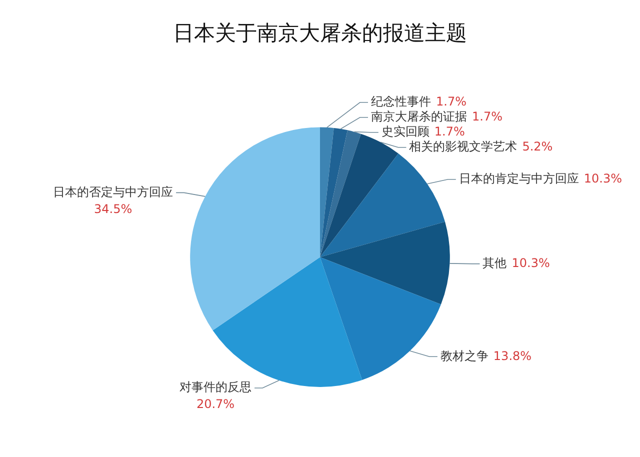  What do you see at coordinates (401, 101) in the screenshot?
I see `slice-label: 纪念性事件` at bounding box center [401, 101].